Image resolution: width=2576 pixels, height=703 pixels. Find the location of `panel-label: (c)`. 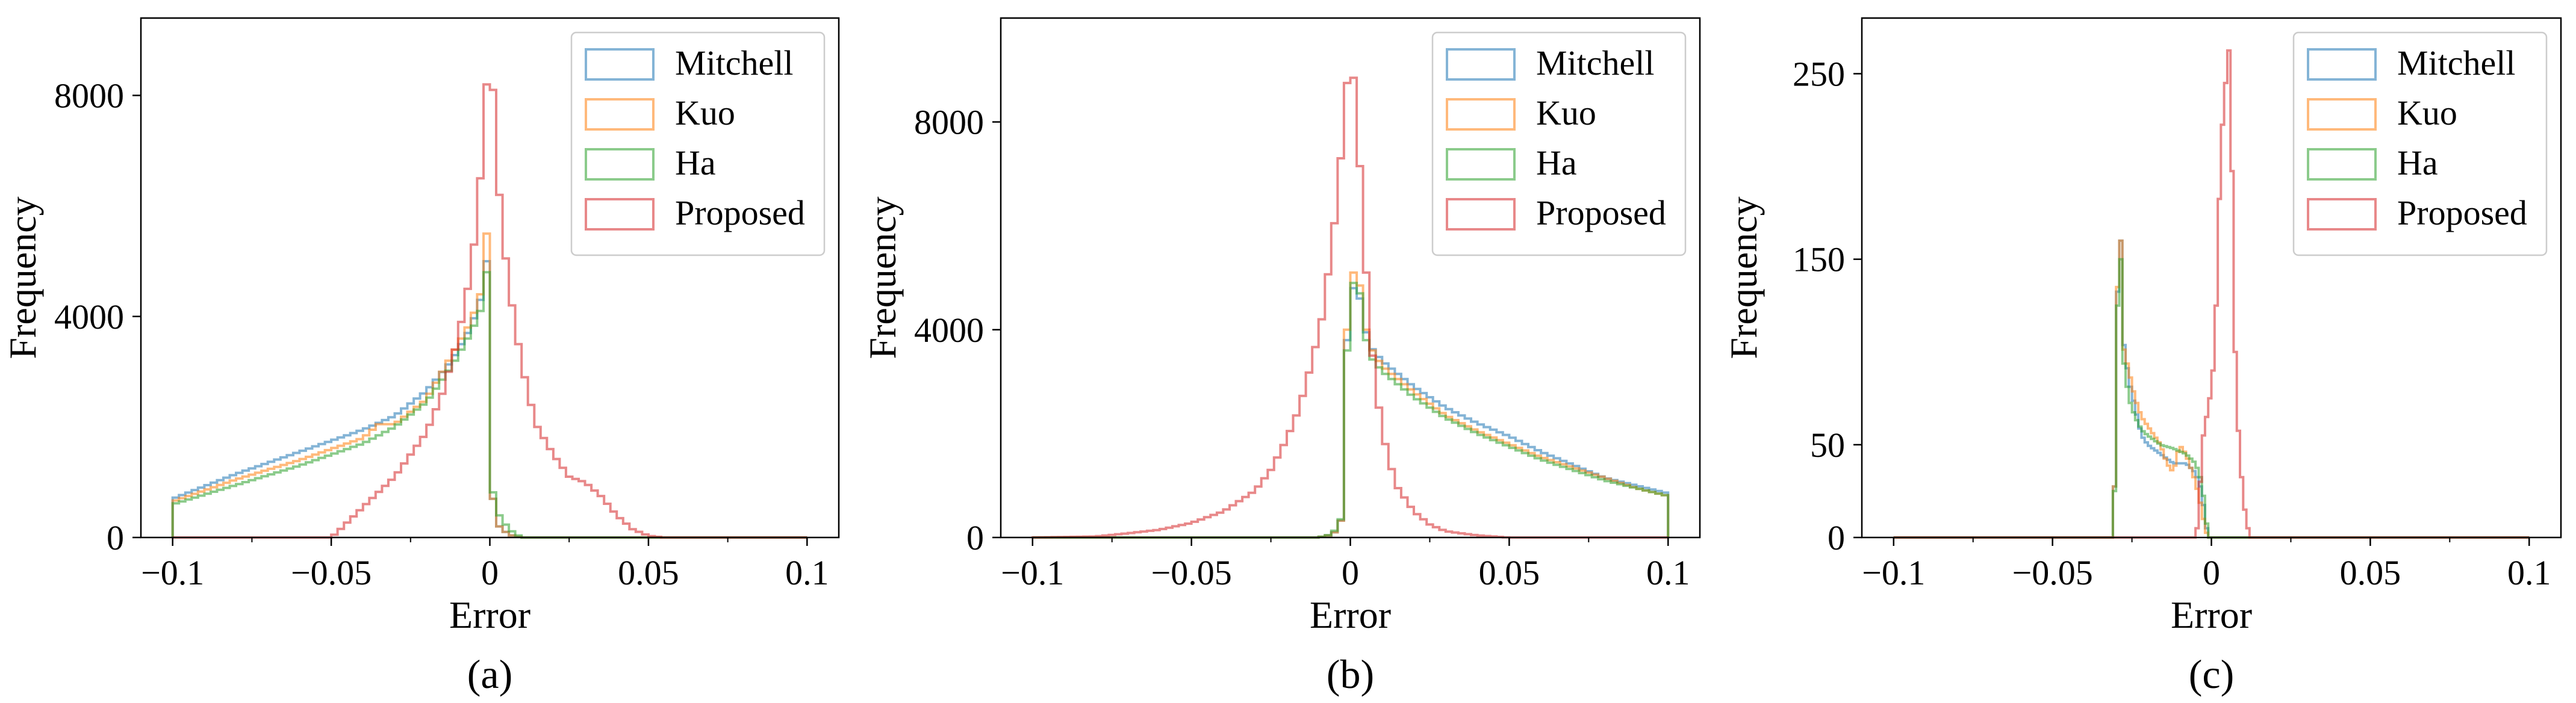

panel-label: (c) is located at coordinates (2212, 674).